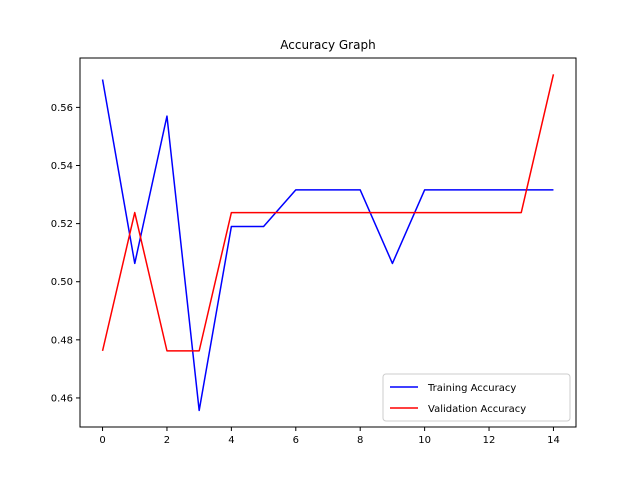 This screenshot has height=480, width=640. Describe the element at coordinates (424, 440) in the screenshot. I see `x-tick-label: 10` at that location.